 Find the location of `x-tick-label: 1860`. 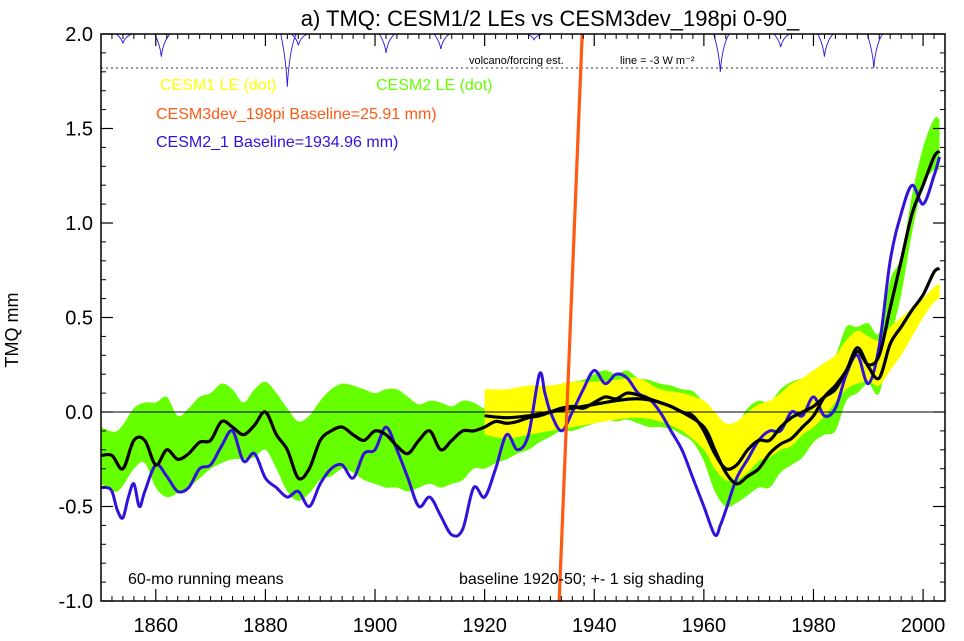

x-tick-label: 1860 is located at coordinates (156, 626).